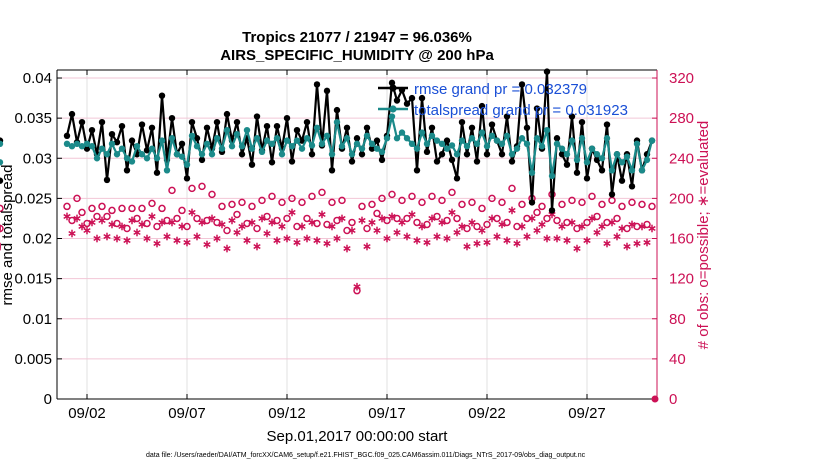 The width and height of the screenshot is (830, 470). What do you see at coordinates (681, 78) in the screenshot?
I see `y-right-tick-label: 320` at bounding box center [681, 78].